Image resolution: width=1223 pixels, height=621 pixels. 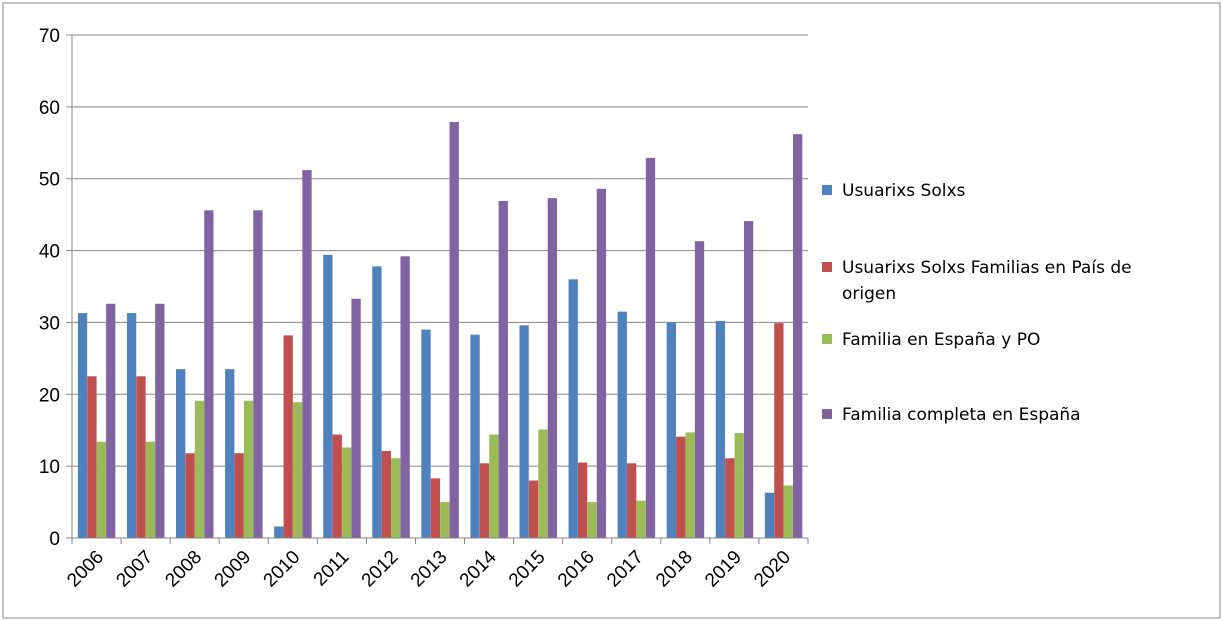 What do you see at coordinates (111, 420) in the screenshot?
I see `bar-series4-2006` at bounding box center [111, 420].